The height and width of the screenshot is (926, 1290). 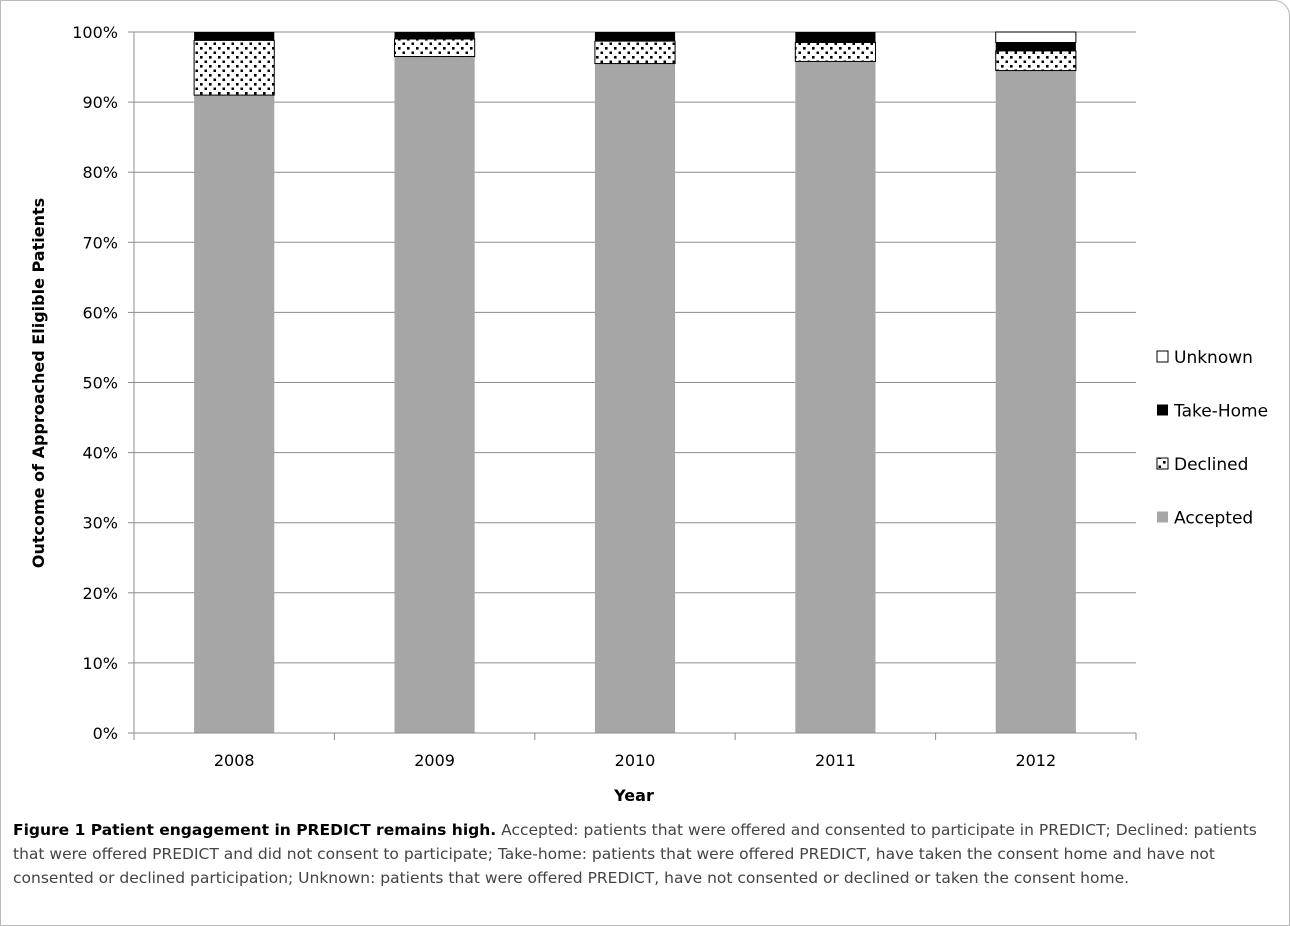 What do you see at coordinates (100, 383) in the screenshot?
I see `y-tick-label: 50%` at bounding box center [100, 383].